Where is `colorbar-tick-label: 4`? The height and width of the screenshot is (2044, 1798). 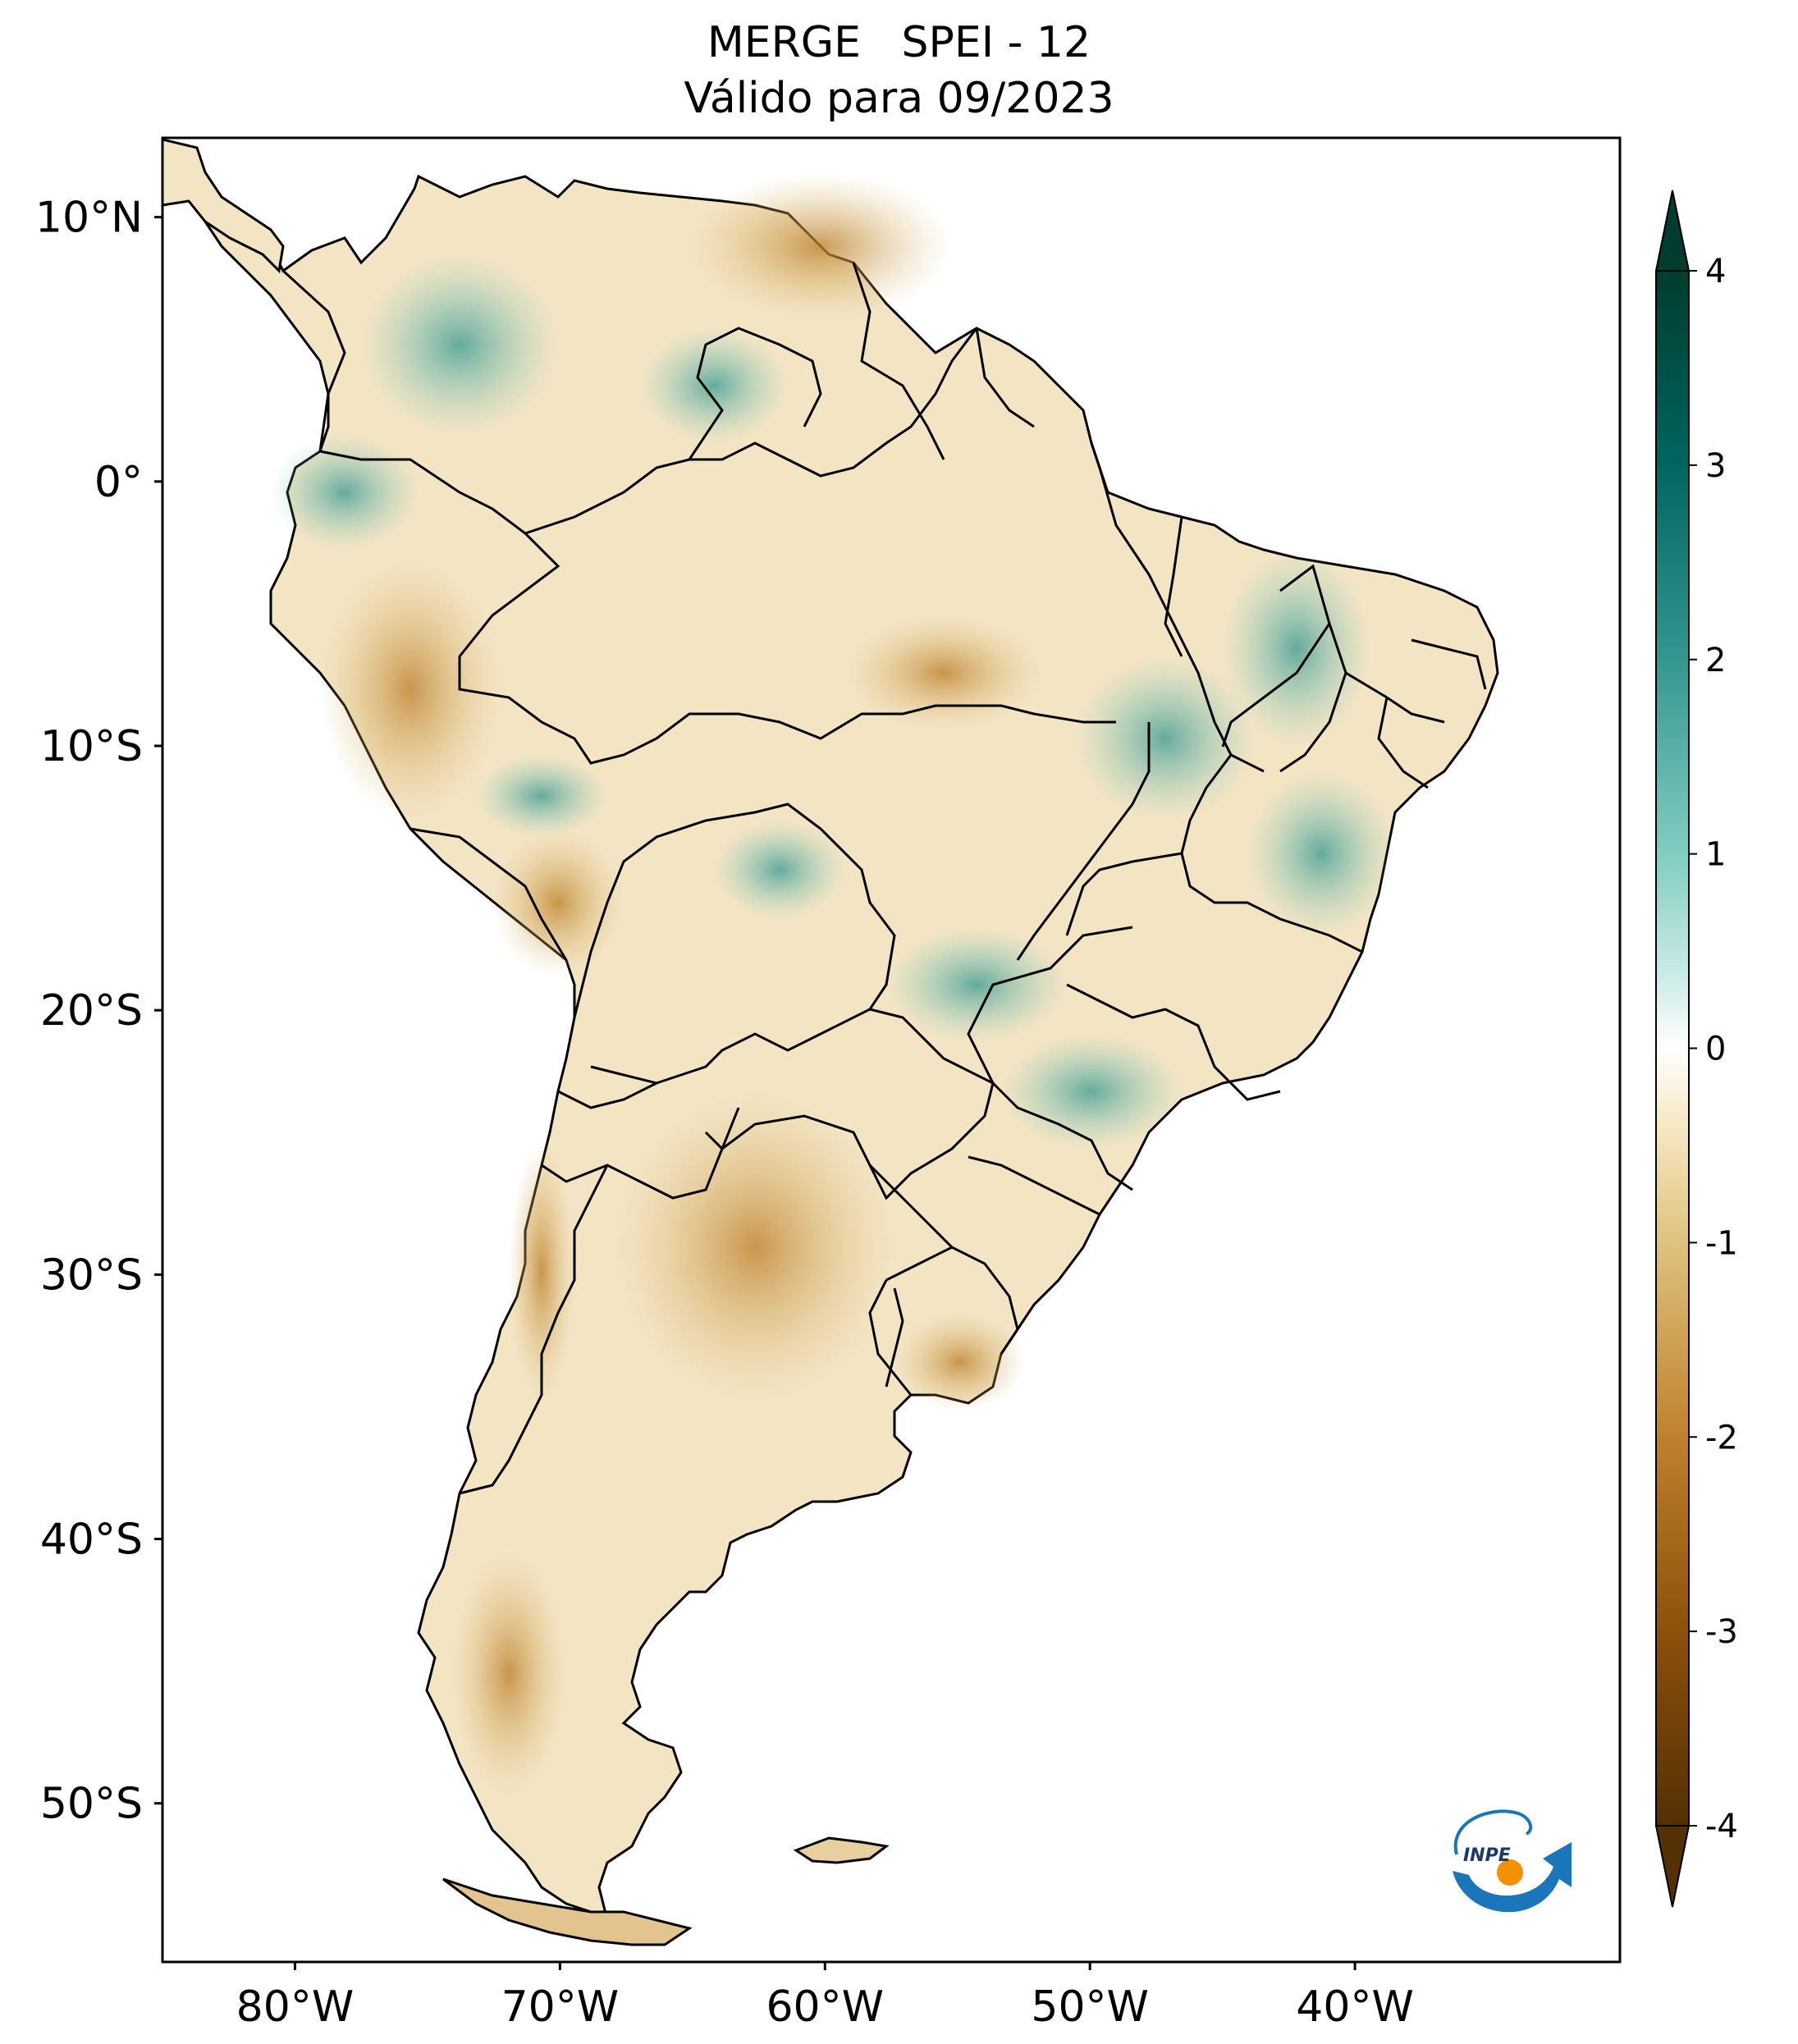 colorbar-tick-label: 4 is located at coordinates (1715, 271).